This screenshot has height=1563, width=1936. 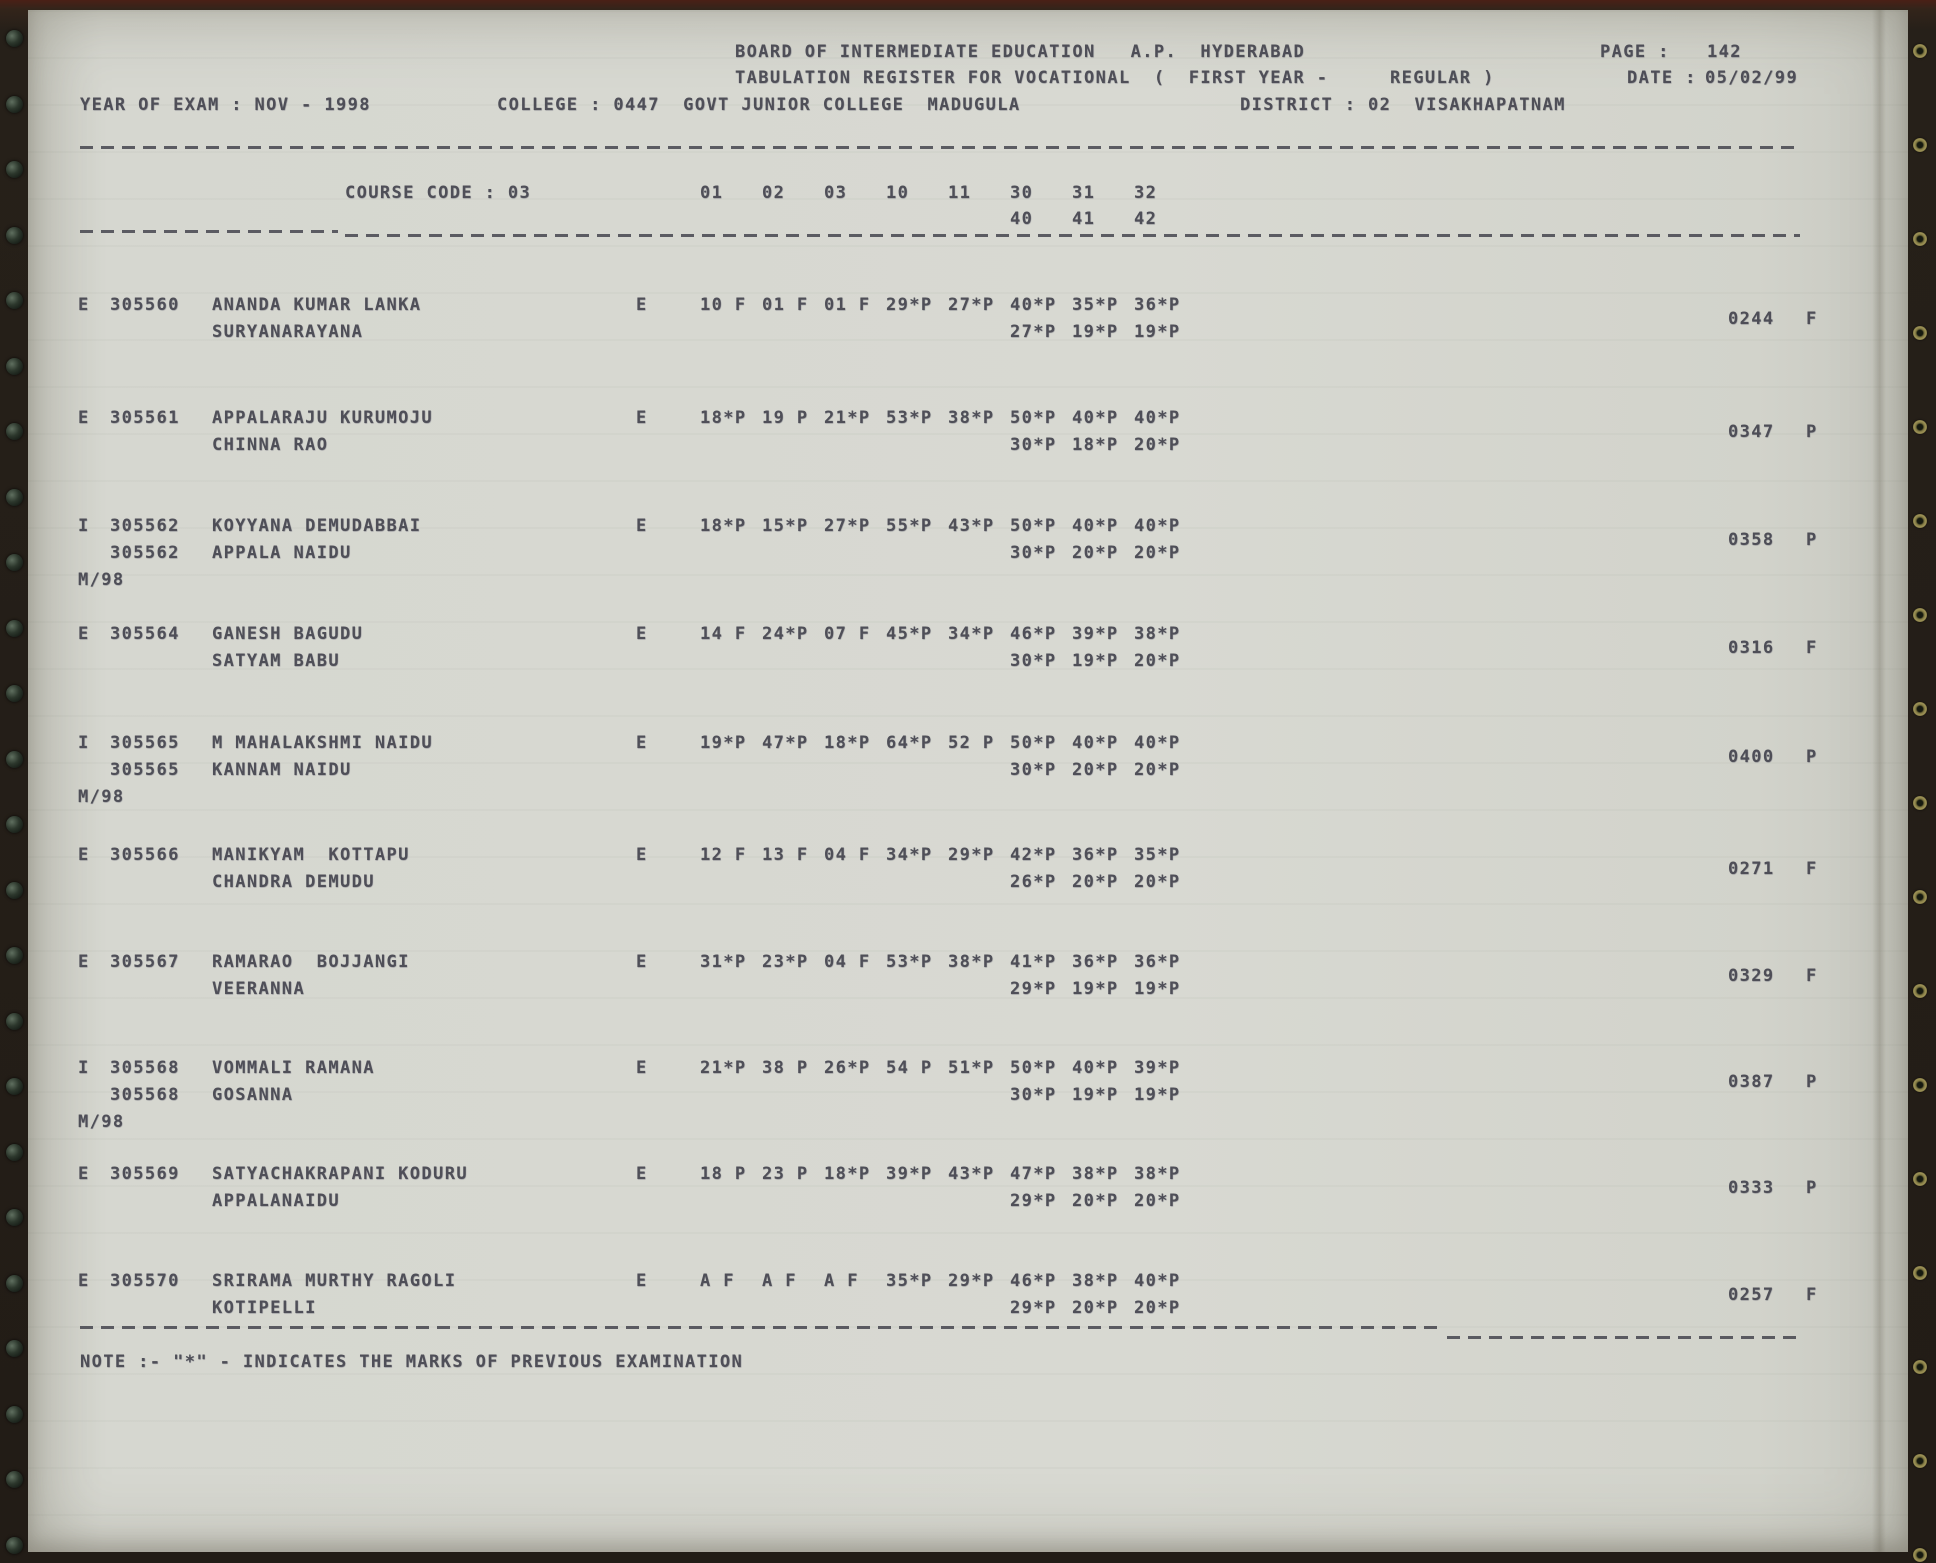 I want to click on candidate-reg-no-previous: 305565, so click(x=145, y=770).